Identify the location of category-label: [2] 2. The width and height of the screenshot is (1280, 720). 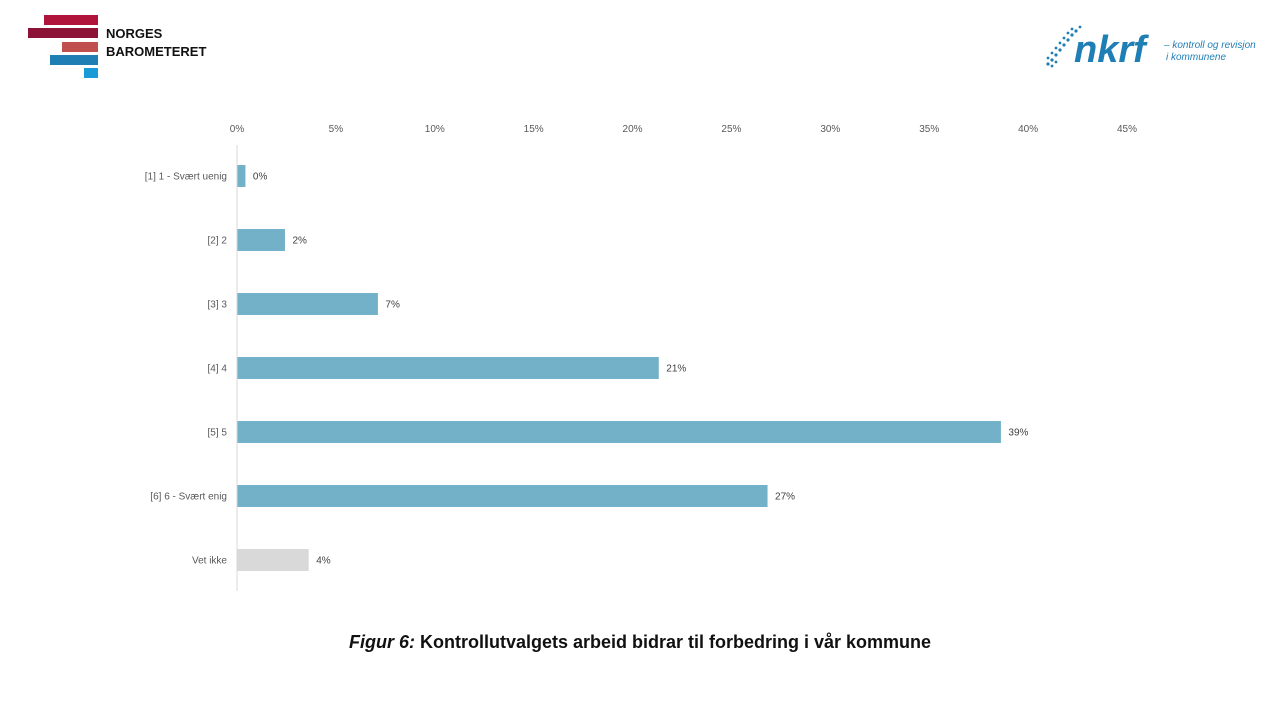
(218, 241).